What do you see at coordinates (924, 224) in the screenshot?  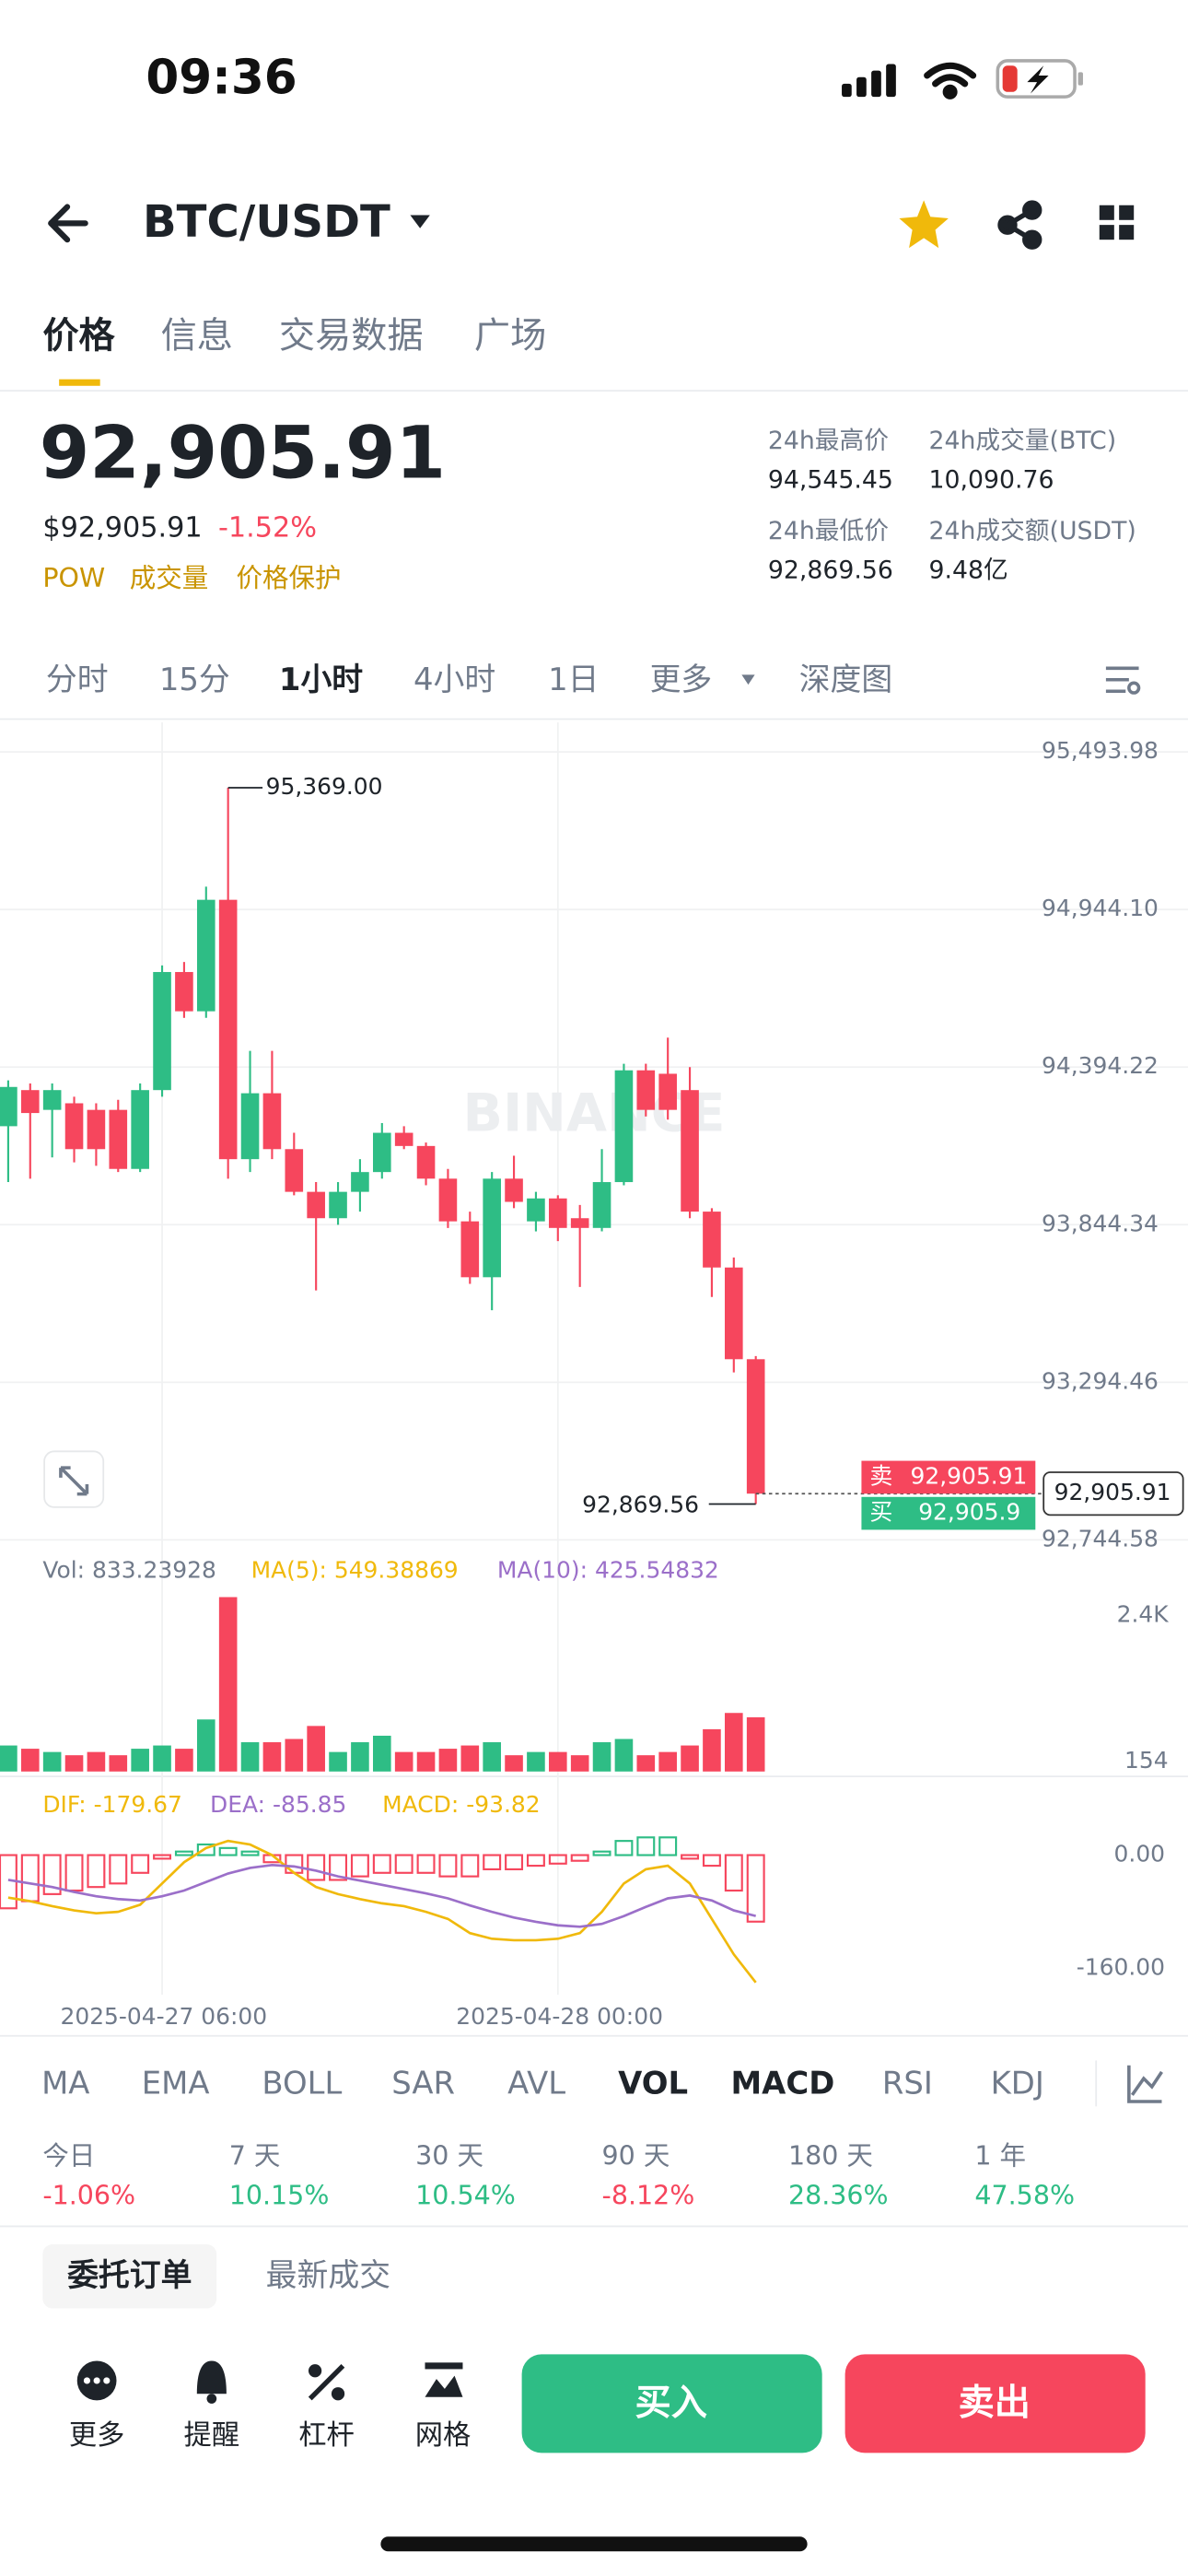 I see `favorite-star` at bounding box center [924, 224].